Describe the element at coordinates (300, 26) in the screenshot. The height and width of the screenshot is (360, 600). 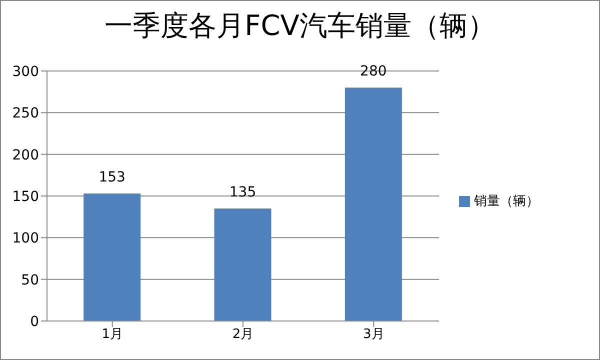
I see `chart-title: 一季度各月FCV汽车销量（辆）` at that location.